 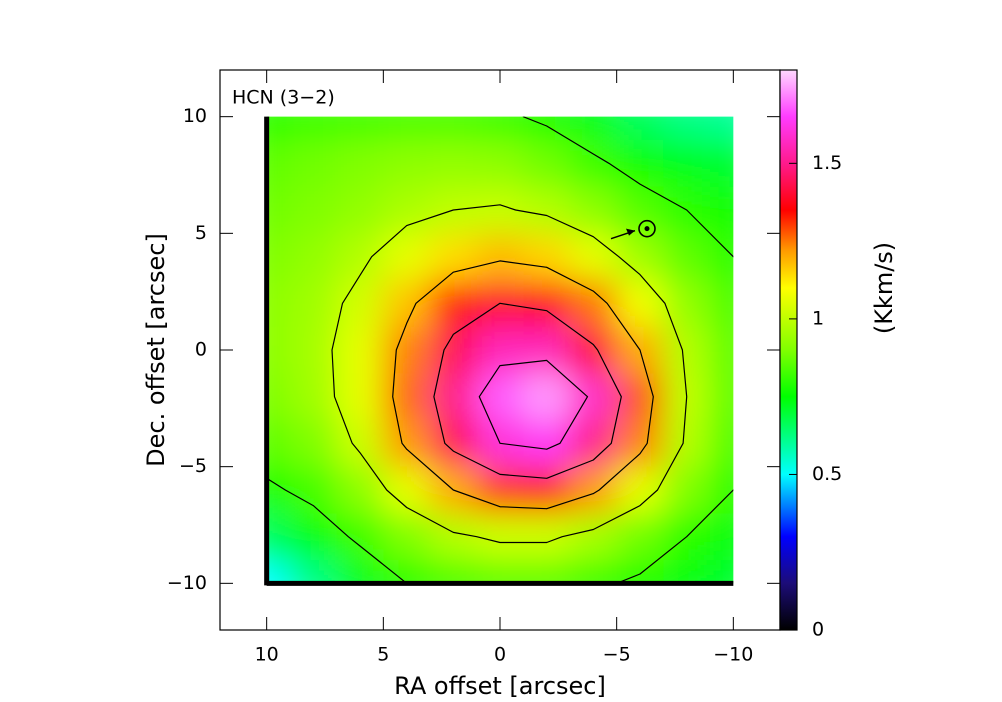 I want to click on y-tick-label: −10, so click(x=187, y=583).